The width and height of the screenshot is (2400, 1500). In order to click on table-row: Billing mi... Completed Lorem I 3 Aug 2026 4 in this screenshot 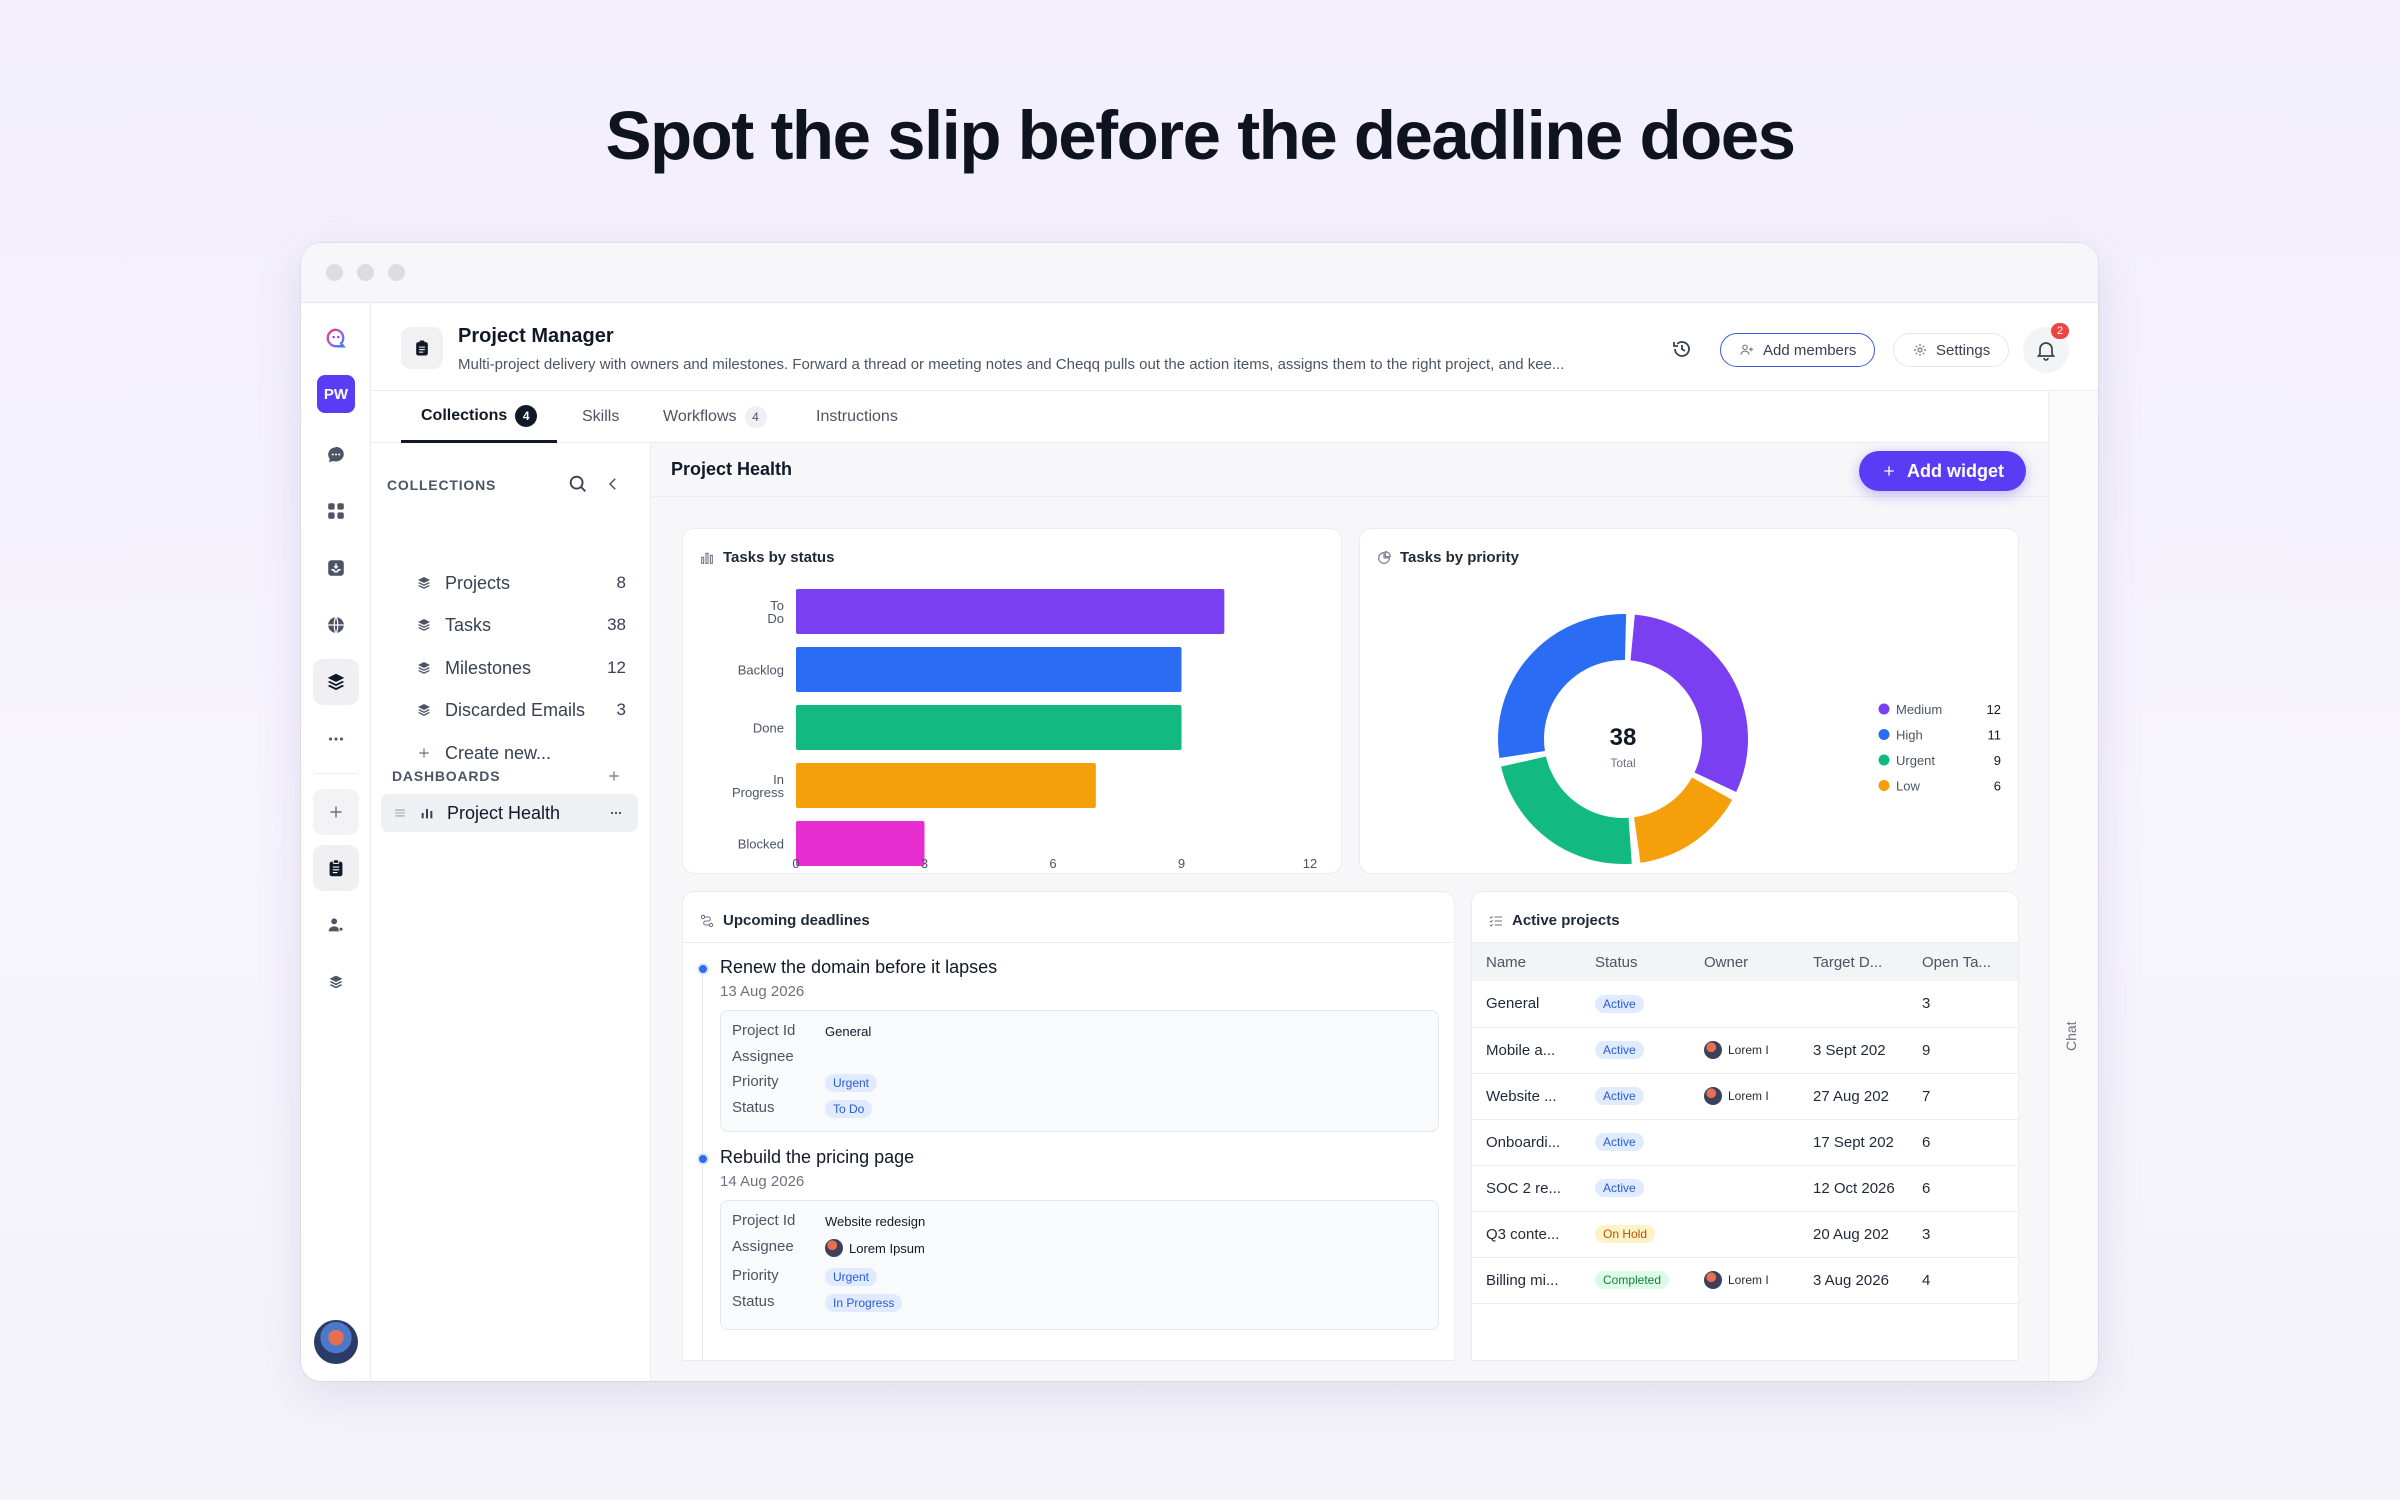, I will do `click(1745, 1280)`.